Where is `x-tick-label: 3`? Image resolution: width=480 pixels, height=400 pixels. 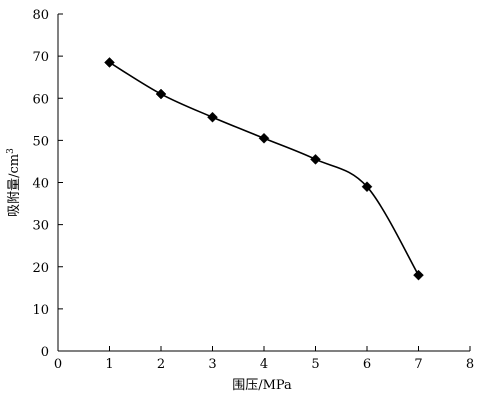
x-tick-label: 3 is located at coordinates (212, 364).